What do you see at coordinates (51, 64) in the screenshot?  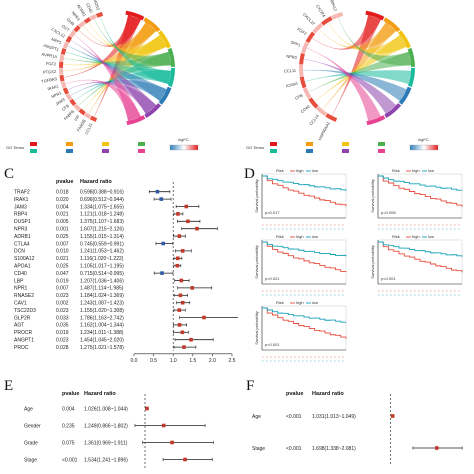 I see `chord-a-gene-label: FGF2` at bounding box center [51, 64].